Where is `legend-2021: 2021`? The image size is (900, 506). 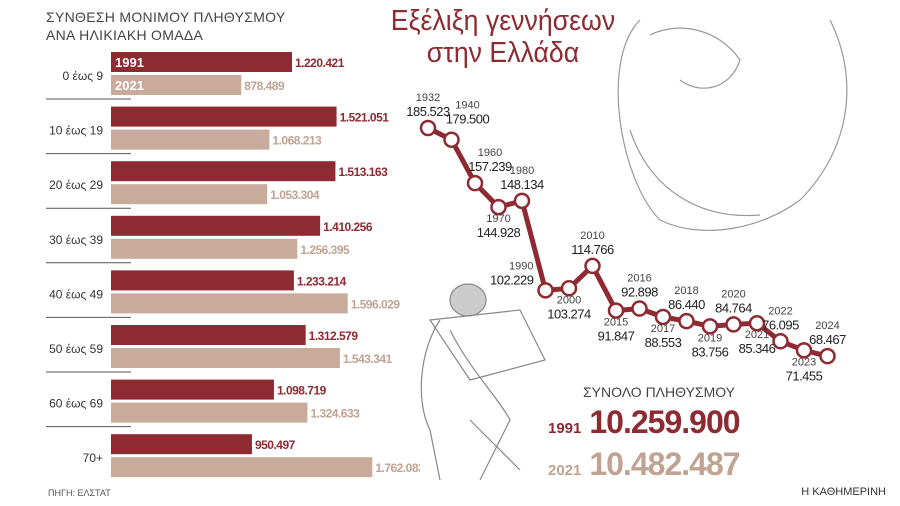
legend-2021: 2021 is located at coordinates (129, 85).